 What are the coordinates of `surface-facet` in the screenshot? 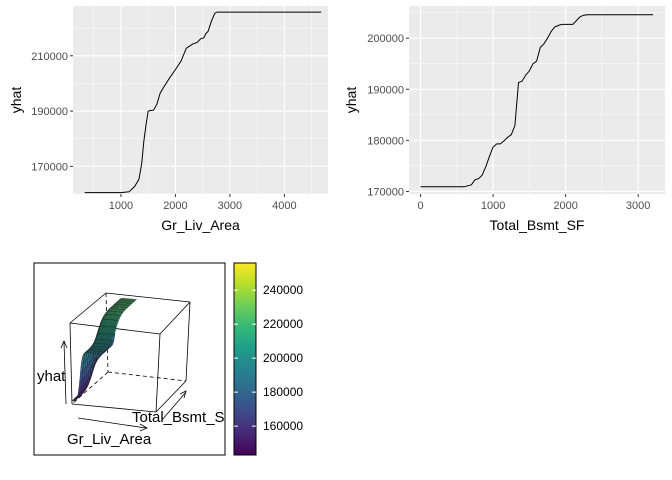 It's located at (101, 353).